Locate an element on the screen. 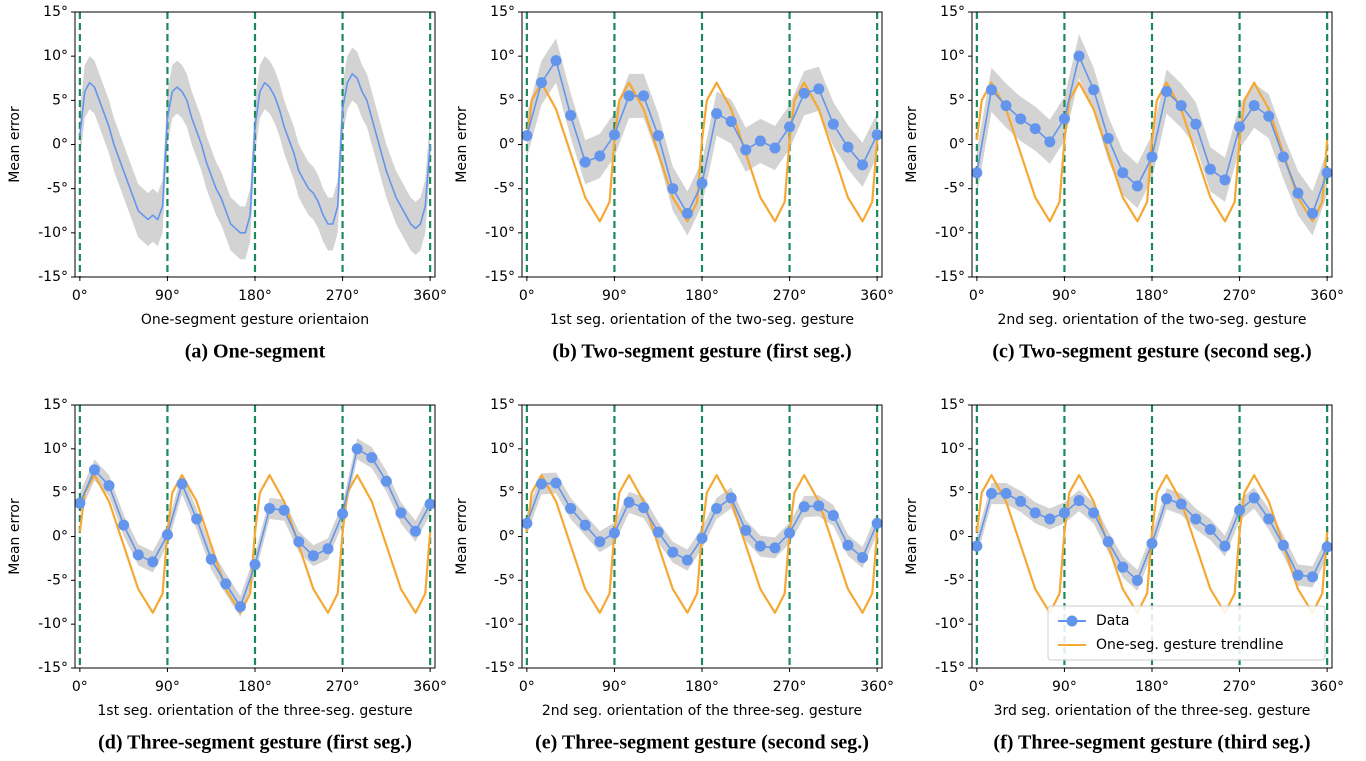 Image resolution: width=1366 pixels, height=761 pixels. caption: (f) Three-segment gesture (third seg.) is located at coordinates (1151, 743).